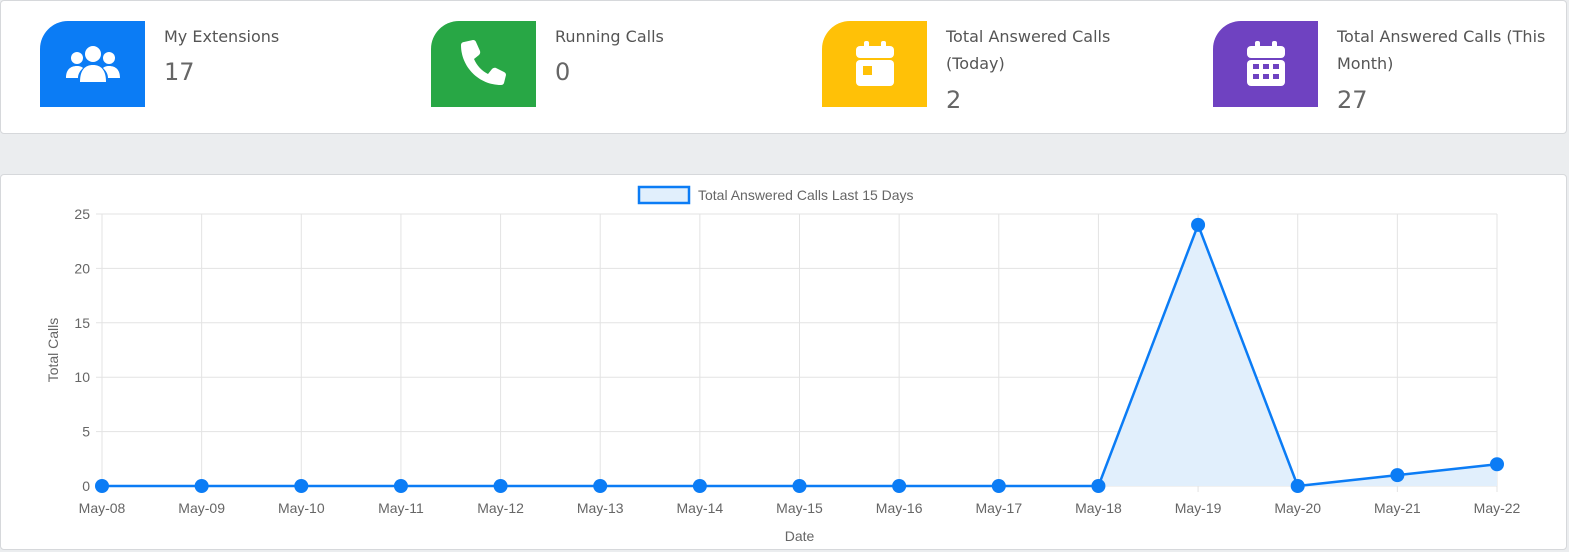 The width and height of the screenshot is (1569, 552). Describe the element at coordinates (1352, 100) in the screenshot. I see `stat-value: 27` at that location.